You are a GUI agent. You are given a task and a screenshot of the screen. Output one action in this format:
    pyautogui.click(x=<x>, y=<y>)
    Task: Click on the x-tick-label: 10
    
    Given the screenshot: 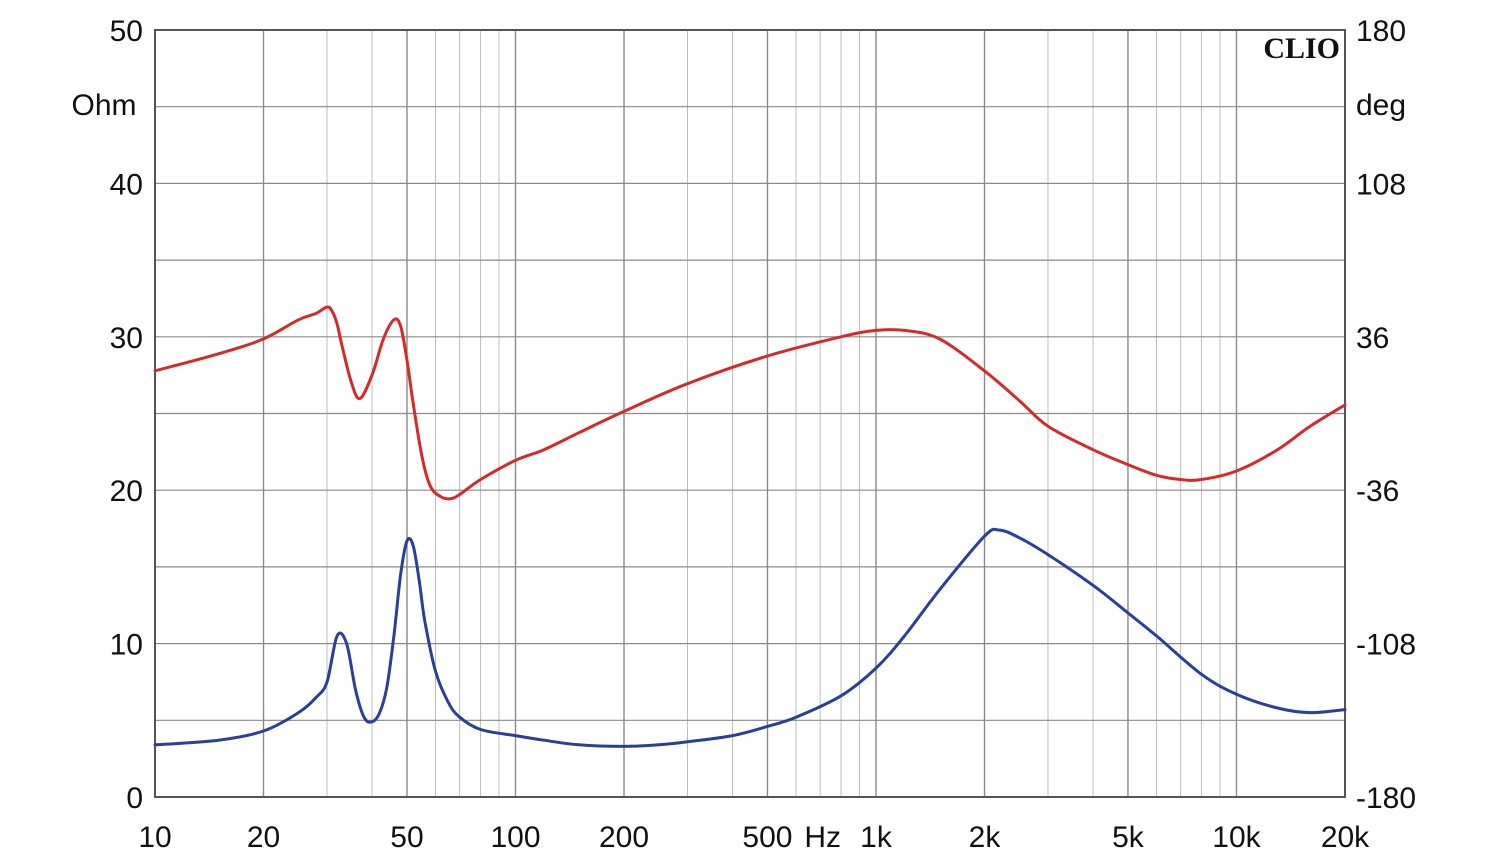 What is the action you would take?
    pyautogui.click(x=154, y=837)
    